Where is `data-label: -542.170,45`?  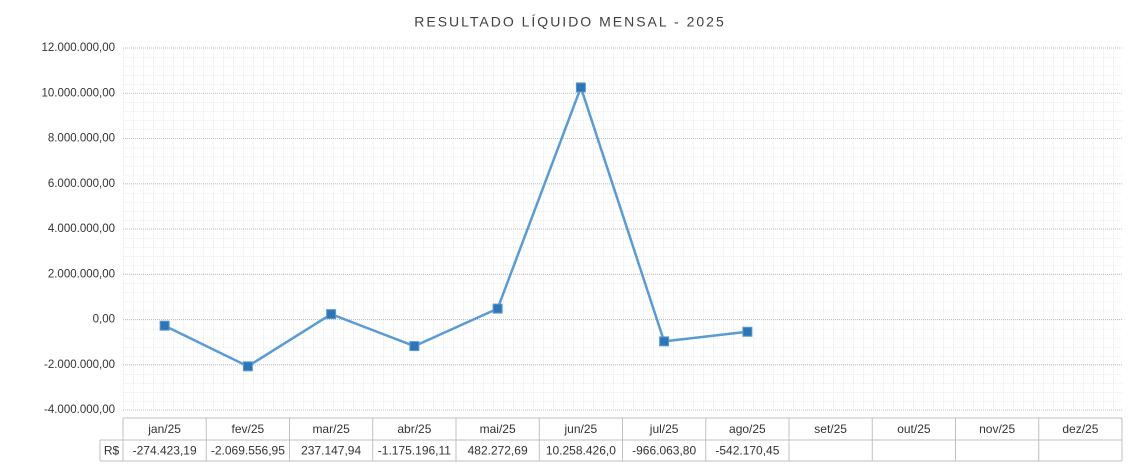
data-label: -542.170,45 is located at coordinates (747, 451).